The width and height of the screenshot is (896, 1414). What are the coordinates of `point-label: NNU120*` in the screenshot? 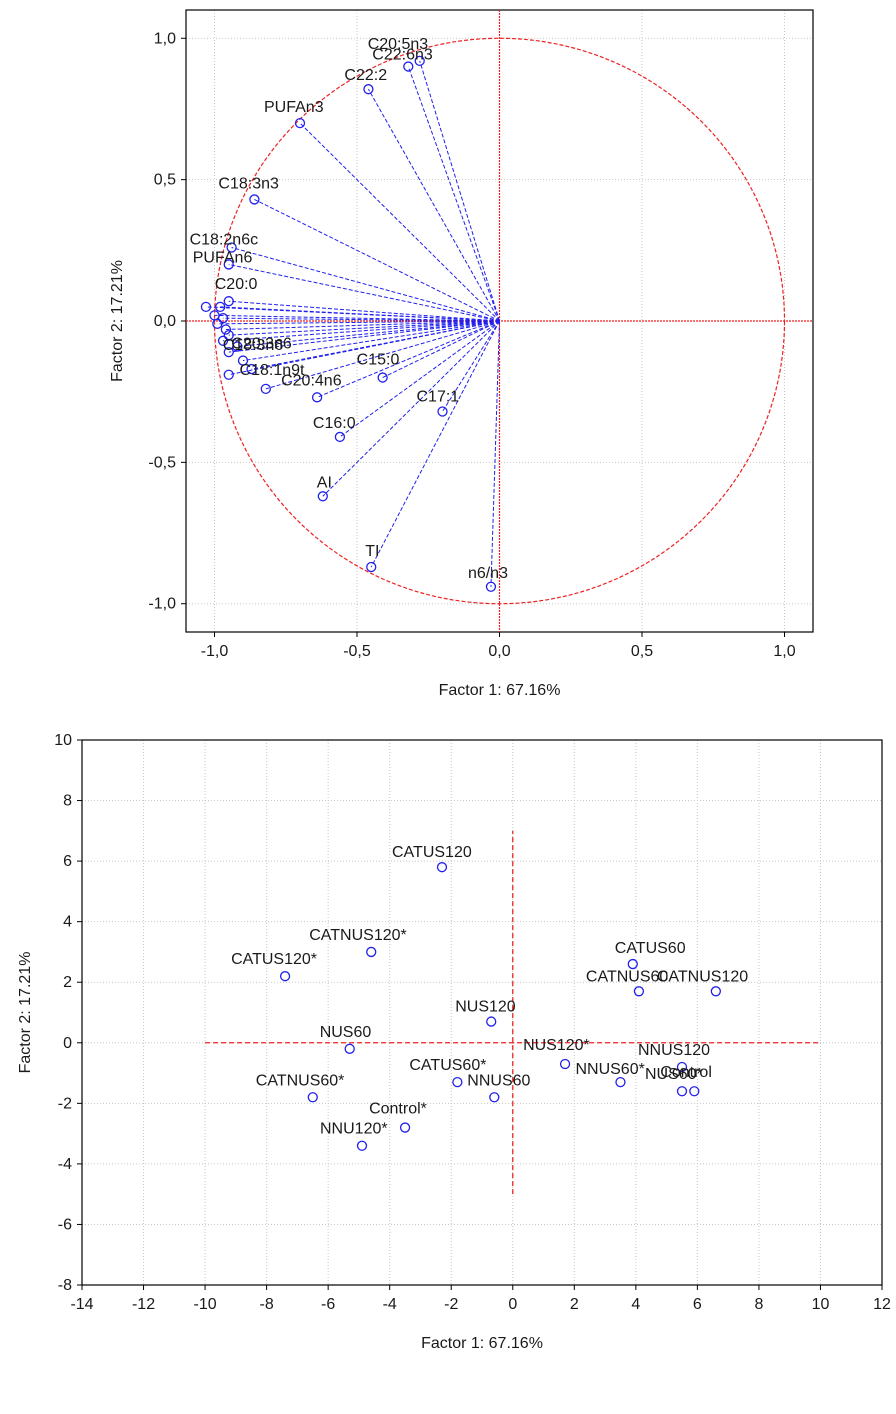 It's located at (354, 1129).